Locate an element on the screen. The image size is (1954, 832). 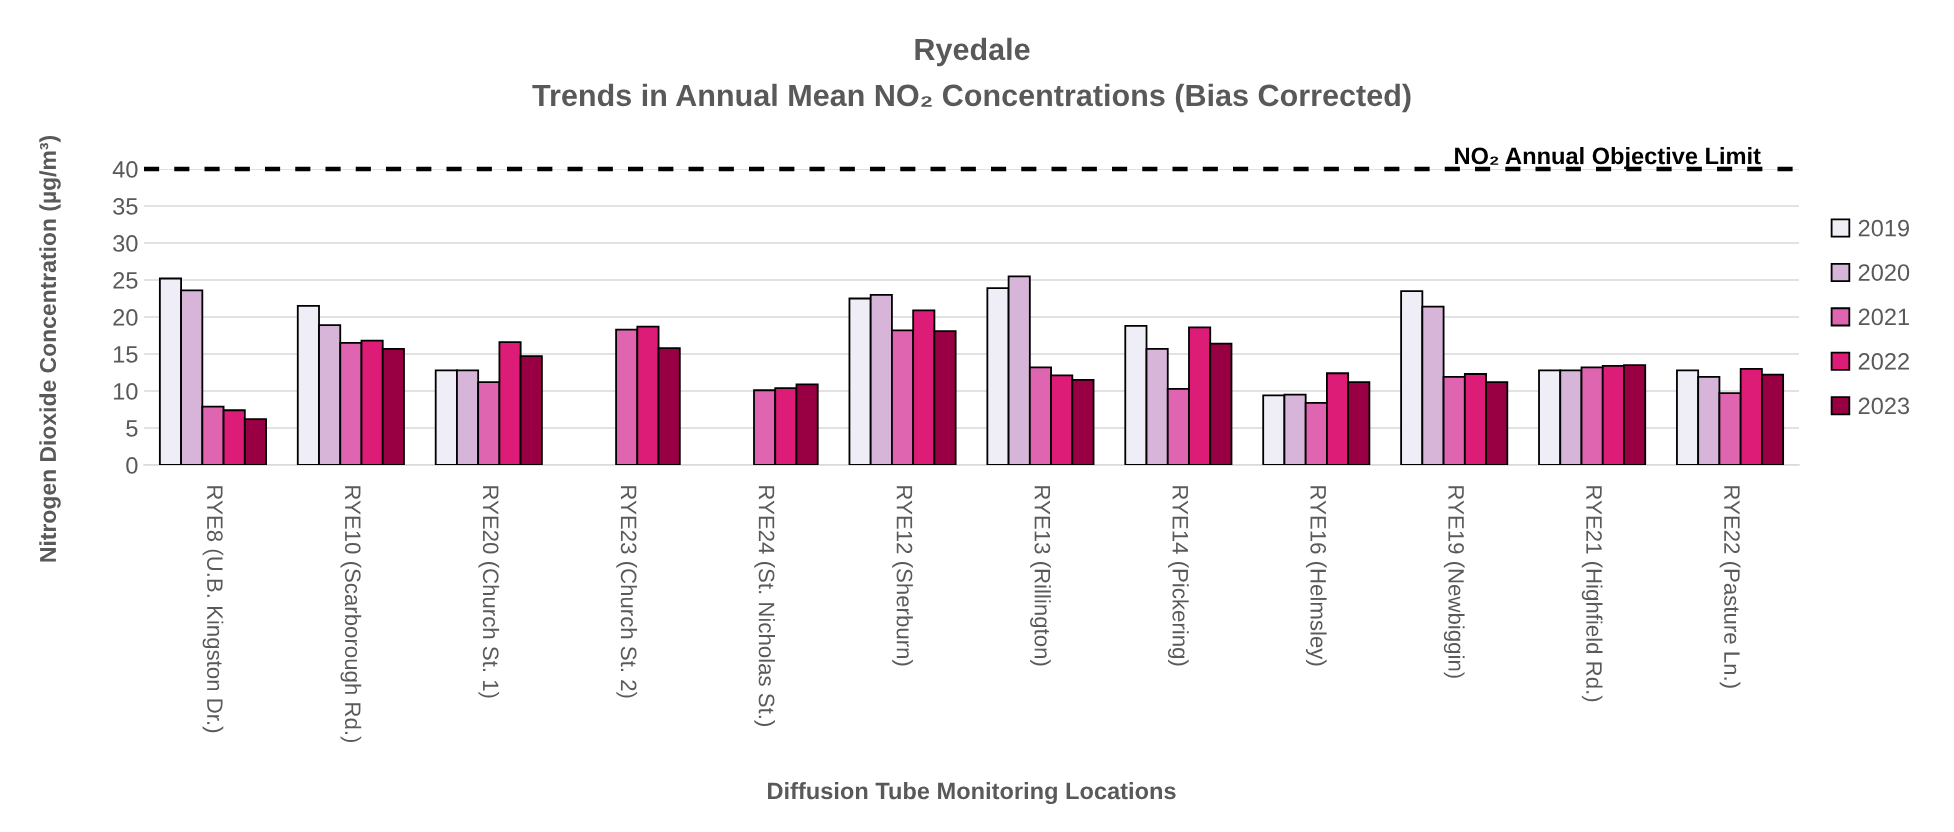
legend-label: 2021 is located at coordinates (1883, 317).